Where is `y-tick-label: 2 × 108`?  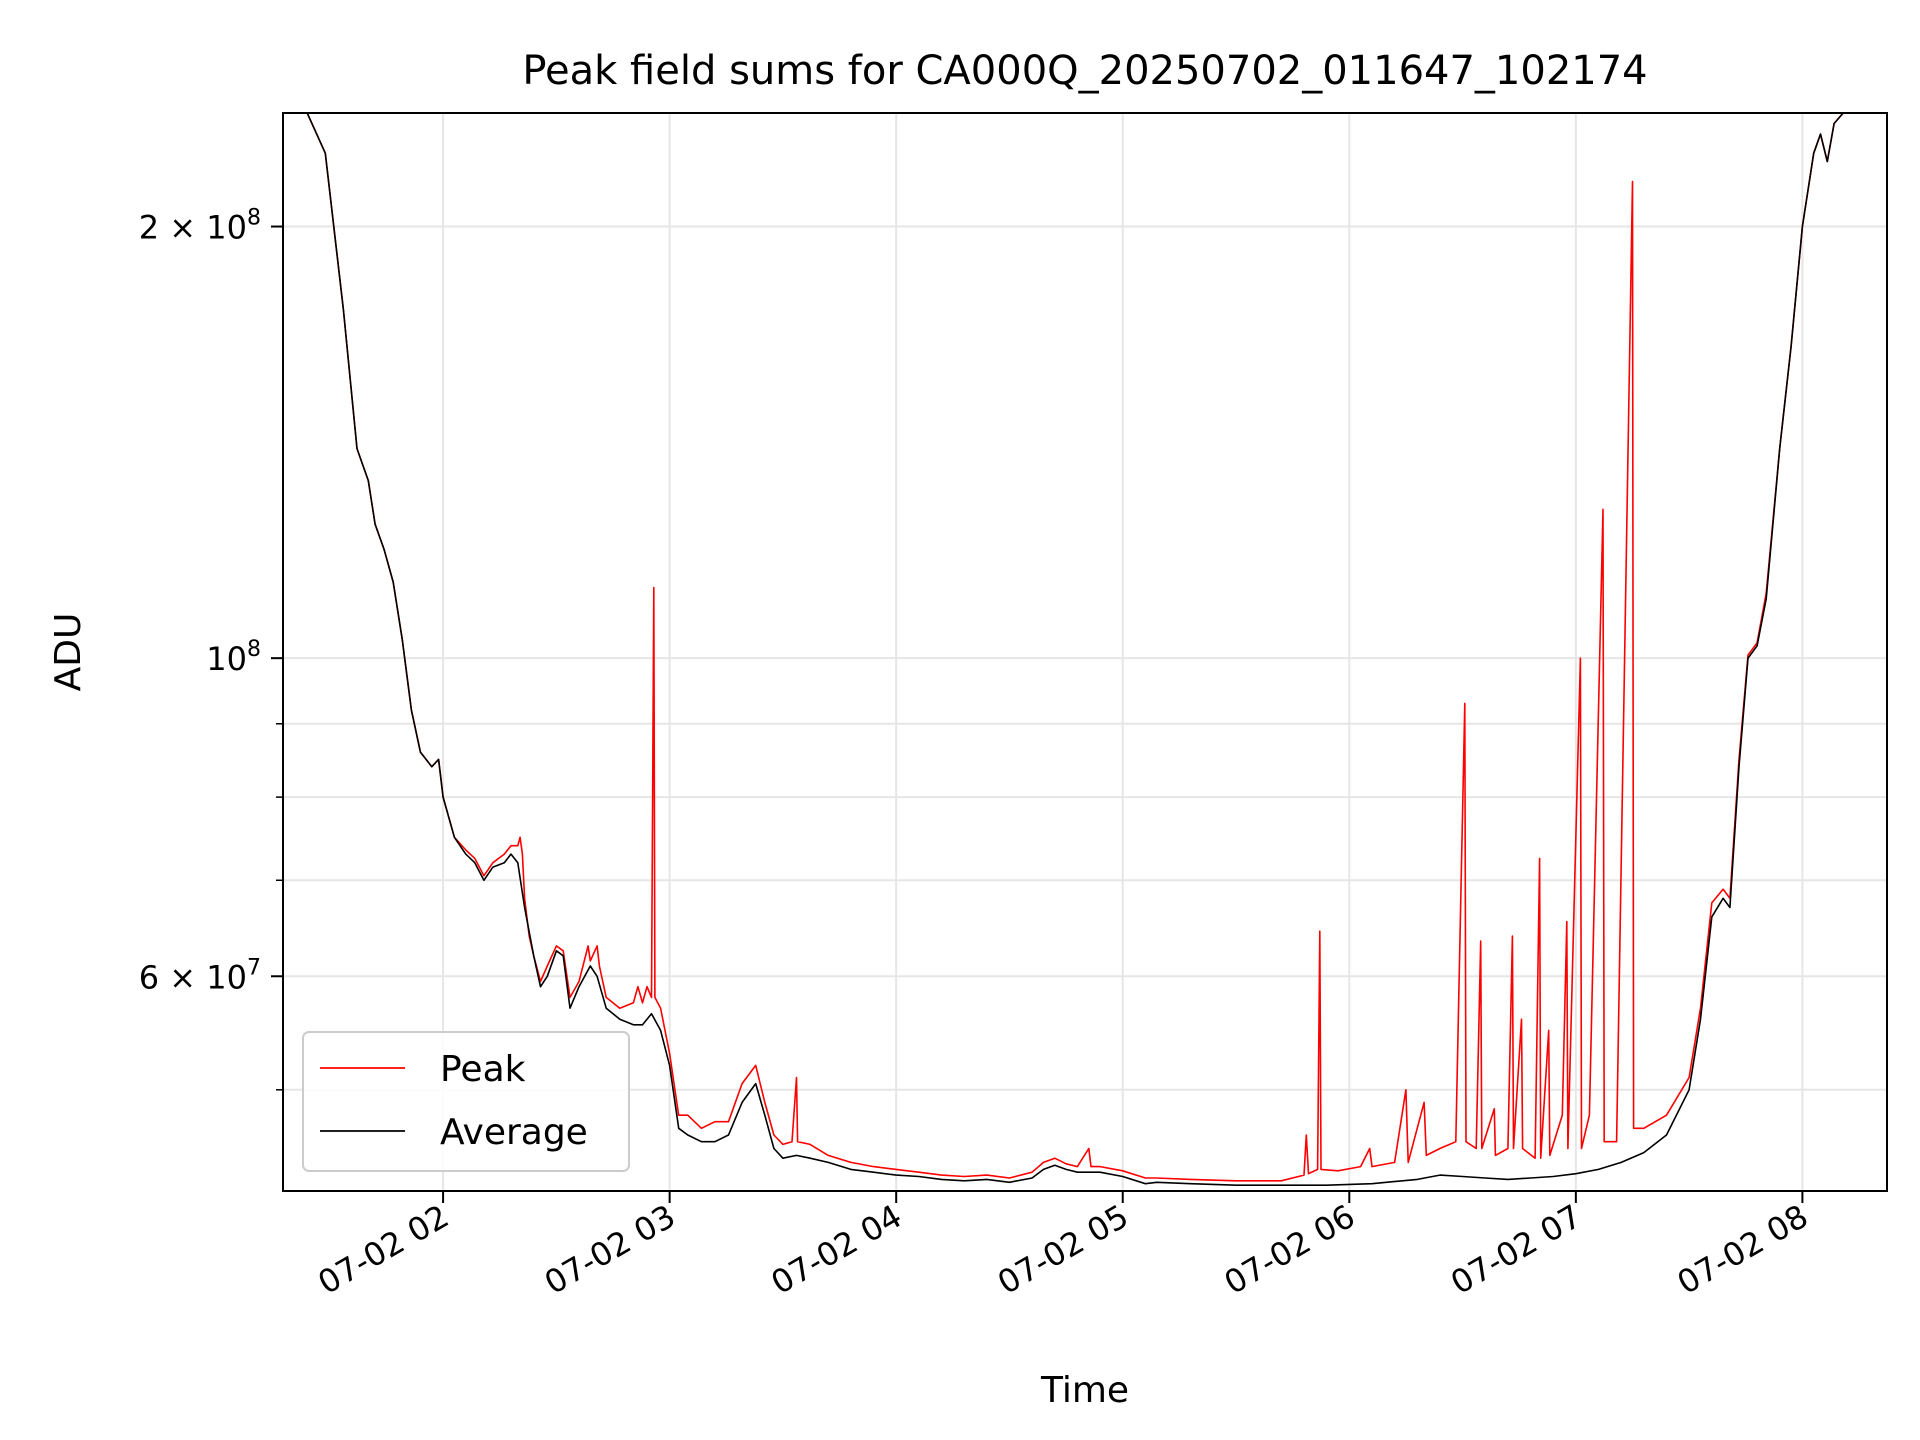
y-tick-label: 2 × 108 is located at coordinates (200, 226).